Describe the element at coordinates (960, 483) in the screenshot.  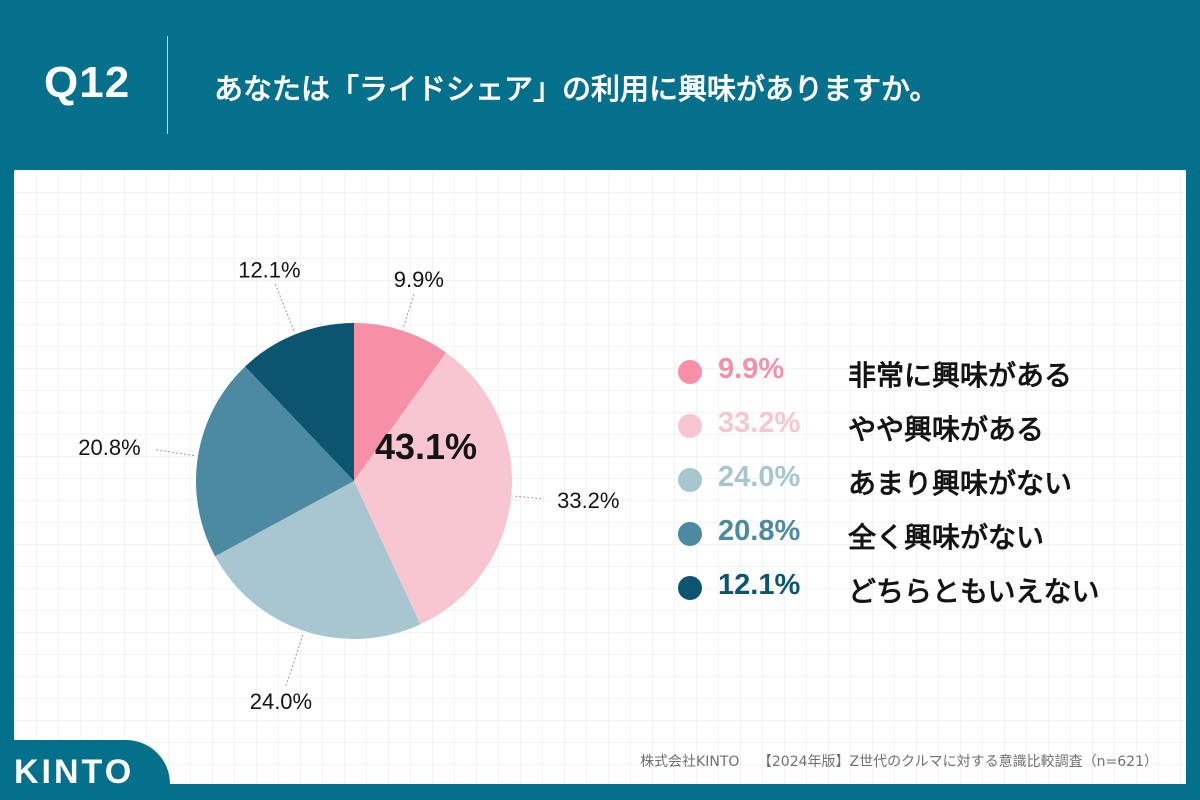
I see `legend-label: あまり興味がない` at that location.